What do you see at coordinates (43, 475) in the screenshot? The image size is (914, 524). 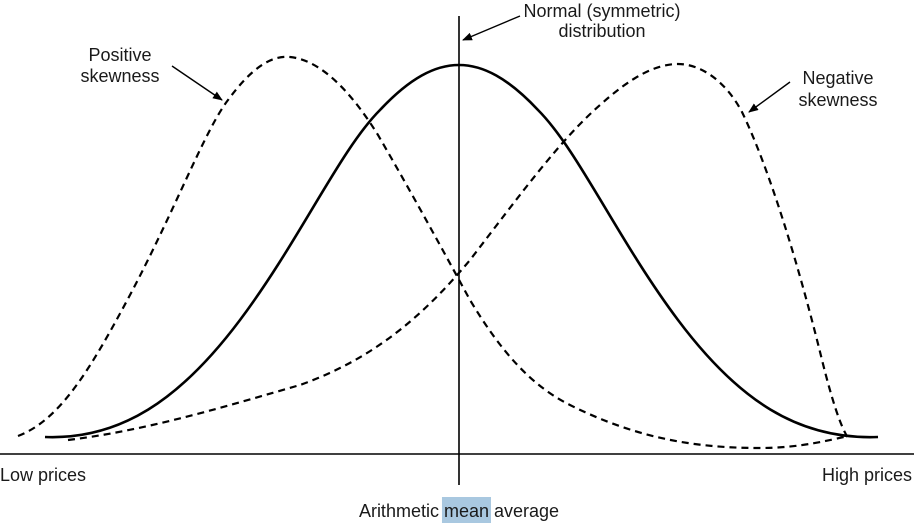 I see `x-axis-low-label: Low prices` at bounding box center [43, 475].